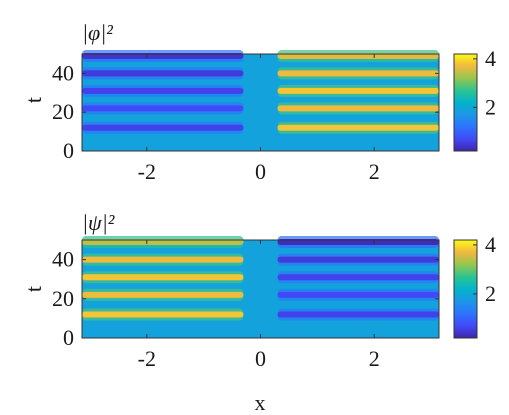 This screenshot has width=509, height=415. What do you see at coordinates (490, 293) in the screenshot?
I see `panel-psi-colorbar-tick-label: 2` at bounding box center [490, 293].